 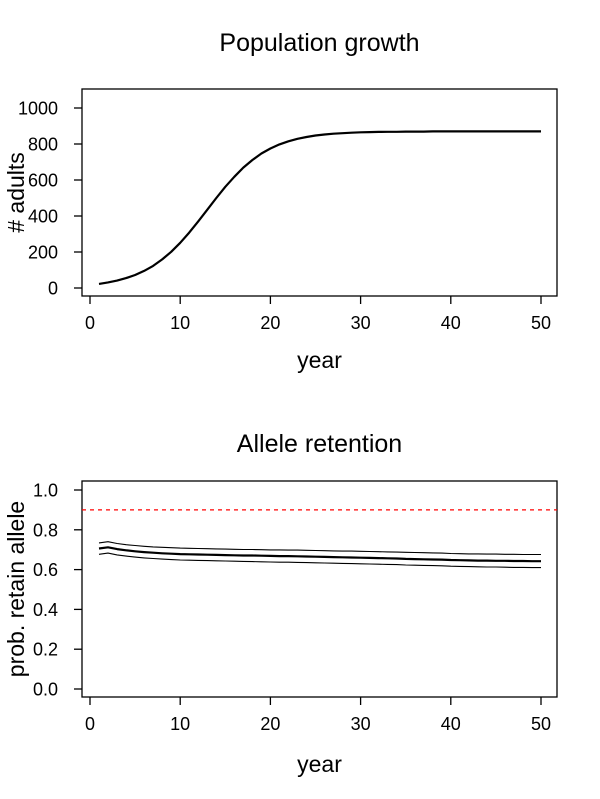 What do you see at coordinates (45, 530) in the screenshot?
I see `y-tick-label: 0.8` at bounding box center [45, 530].